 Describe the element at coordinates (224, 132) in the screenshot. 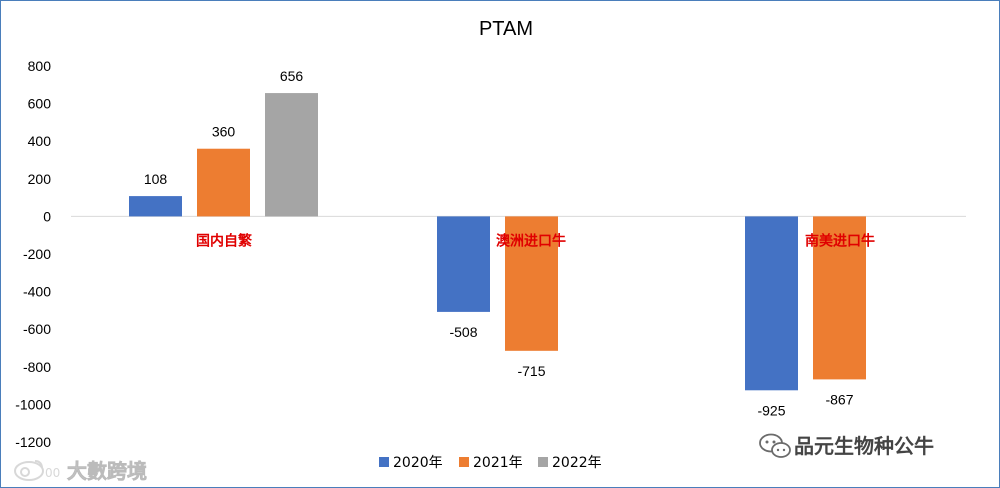

I see `data-label: 360` at that location.